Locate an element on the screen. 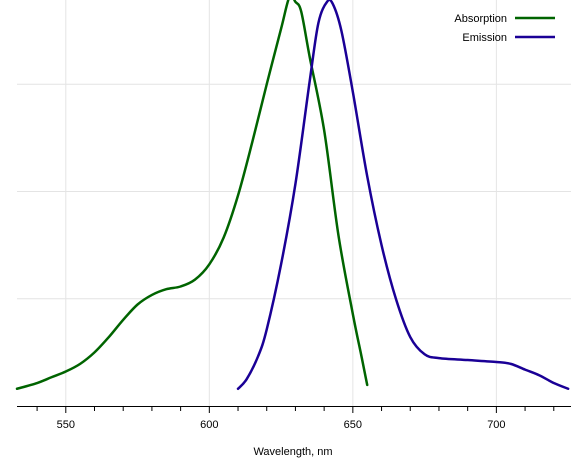  x-tick-label: 700 is located at coordinates (496, 425).